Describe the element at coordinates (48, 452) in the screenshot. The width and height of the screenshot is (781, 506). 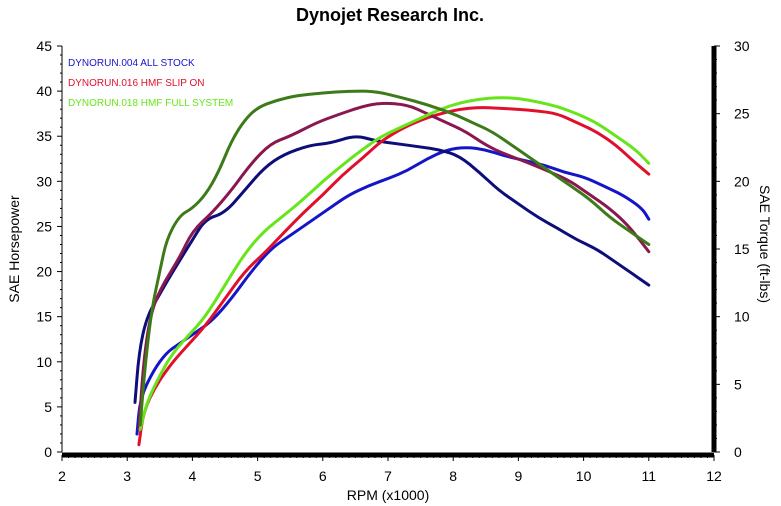
I see `y-tick-label-left: 0` at that location.